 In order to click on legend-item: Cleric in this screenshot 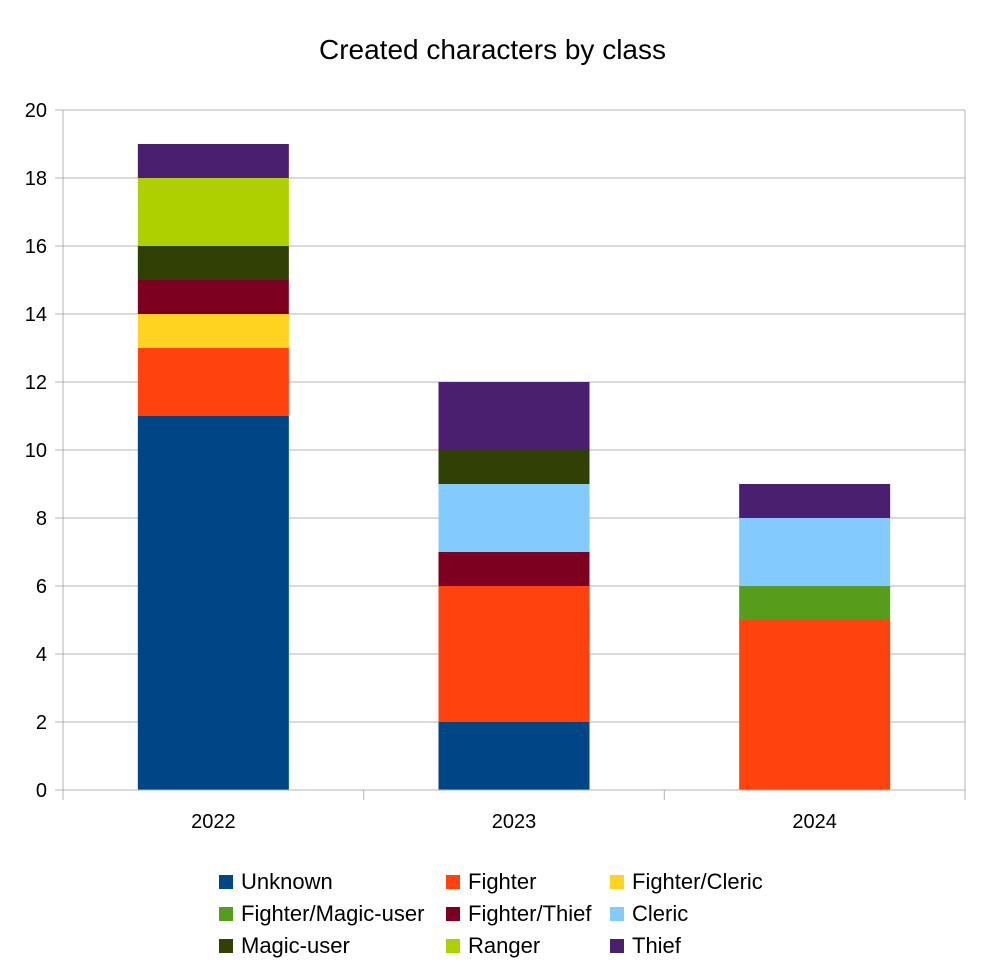, I will do `click(649, 914)`.